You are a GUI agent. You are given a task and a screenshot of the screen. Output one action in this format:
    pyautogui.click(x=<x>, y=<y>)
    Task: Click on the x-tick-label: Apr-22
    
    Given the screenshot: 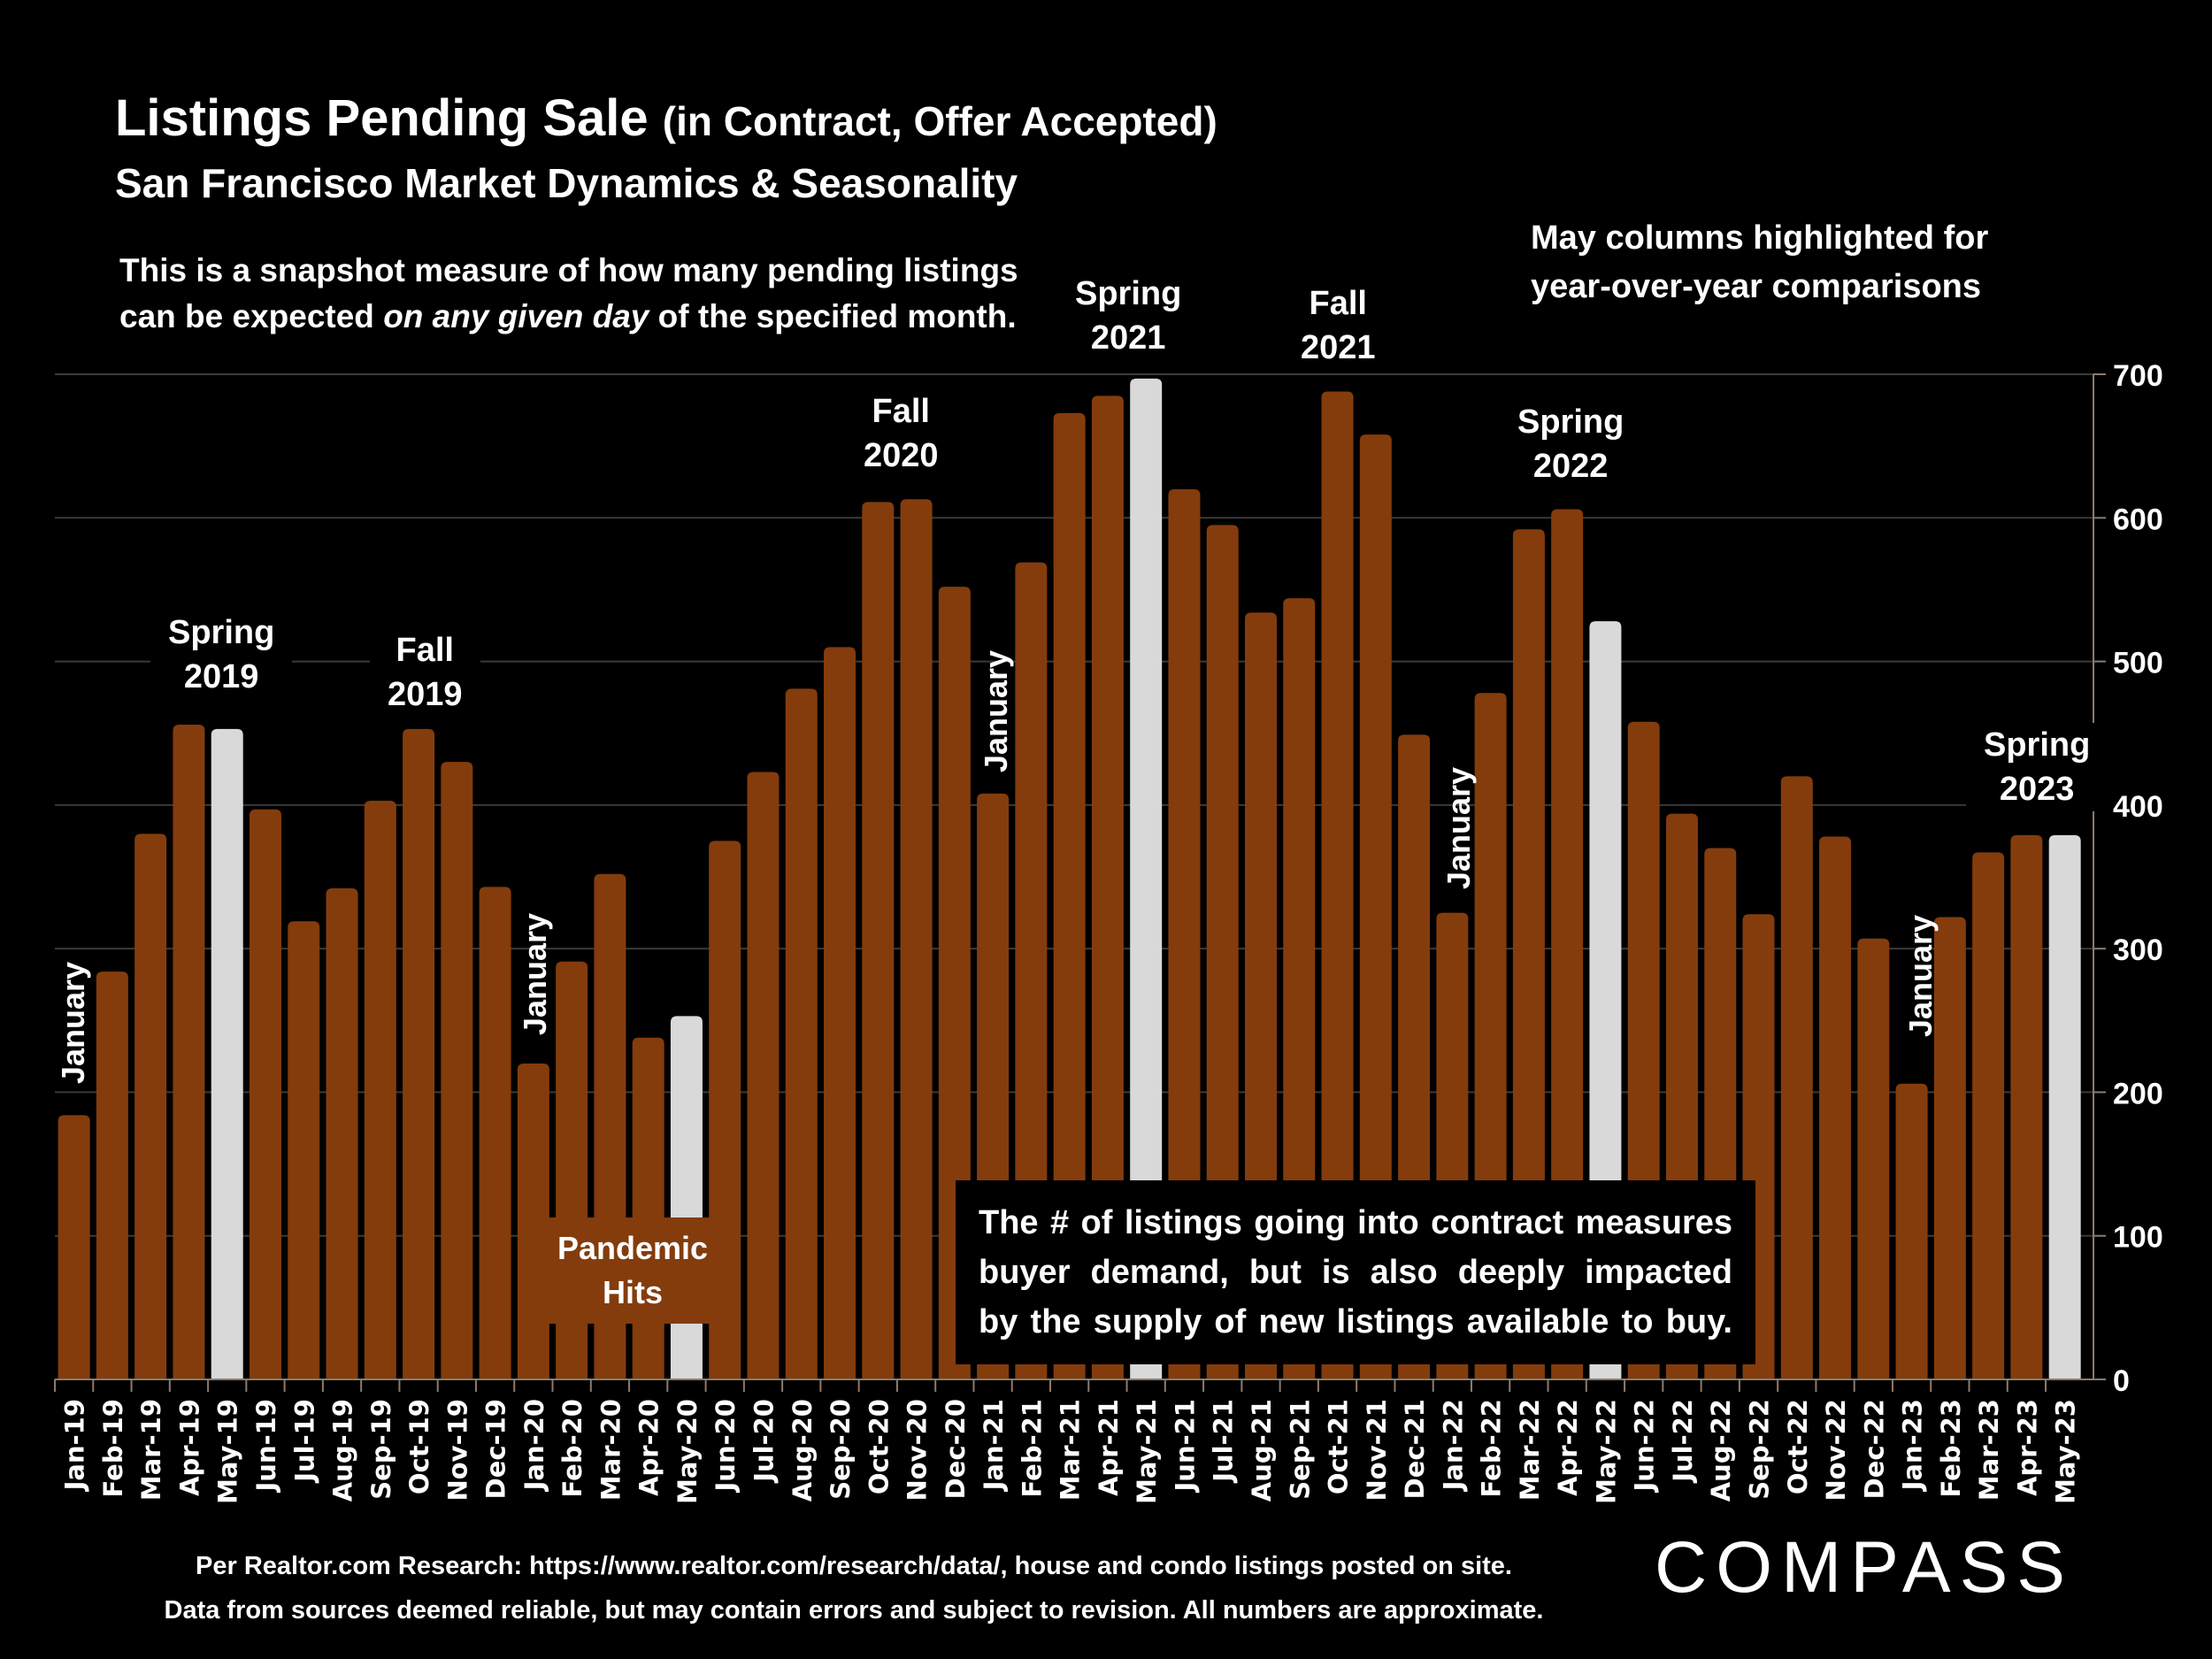 What is the action you would take?
    pyautogui.click(x=1568, y=1447)
    